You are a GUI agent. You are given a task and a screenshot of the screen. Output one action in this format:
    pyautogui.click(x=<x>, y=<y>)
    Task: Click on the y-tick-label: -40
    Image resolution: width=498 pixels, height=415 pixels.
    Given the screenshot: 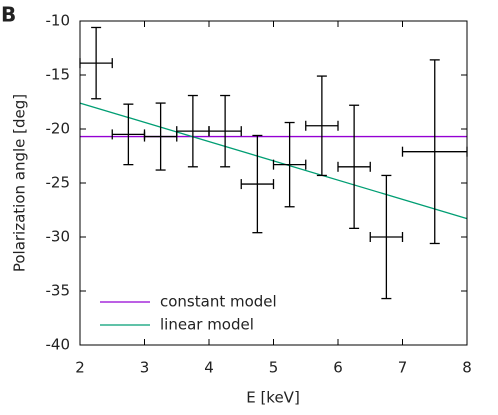 What is the action you would take?
    pyautogui.click(x=58, y=345)
    